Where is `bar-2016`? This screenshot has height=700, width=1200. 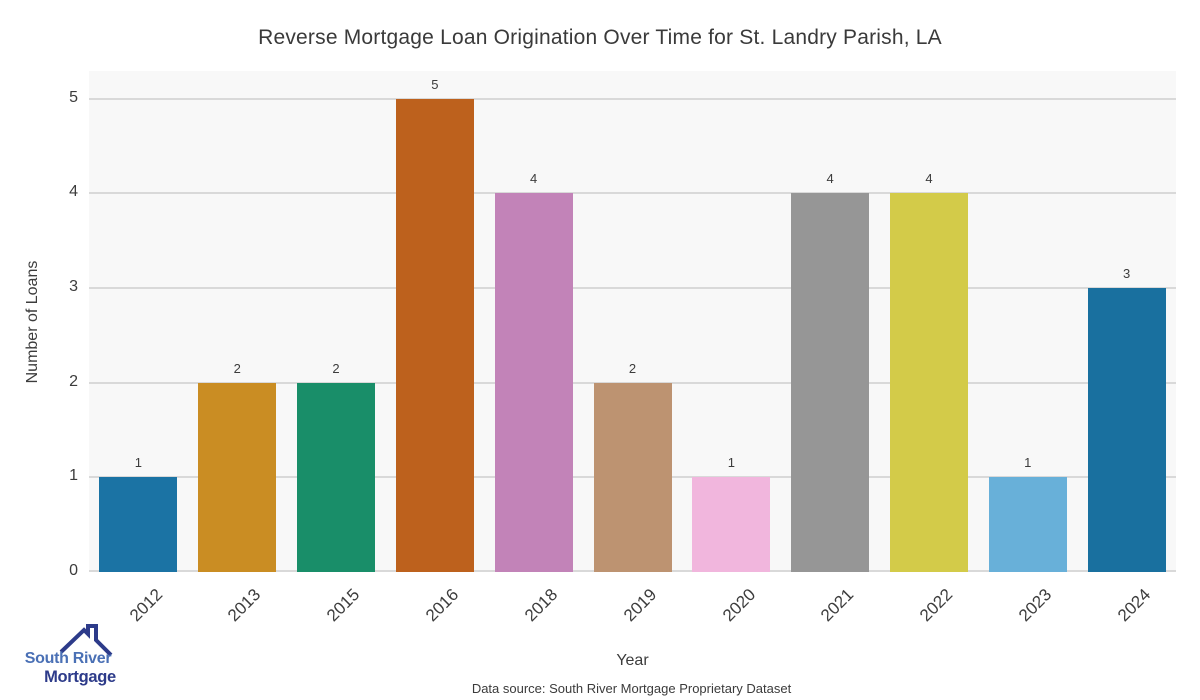 bar-2016 is located at coordinates (434, 335).